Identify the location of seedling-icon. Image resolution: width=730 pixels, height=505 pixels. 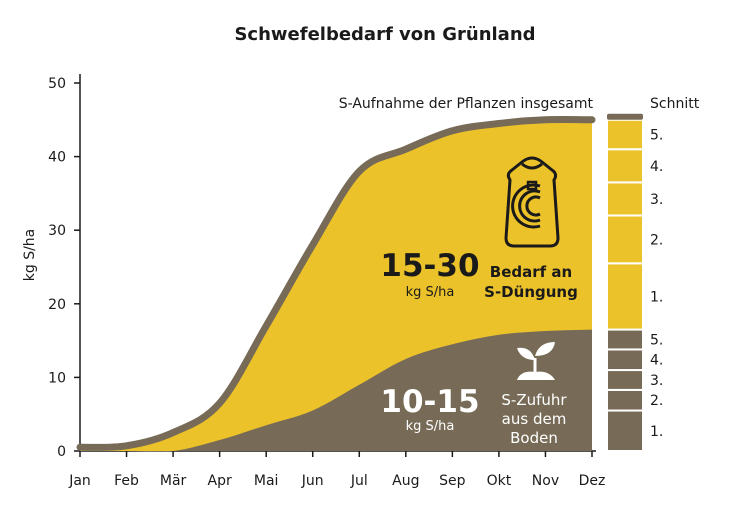
(536, 361).